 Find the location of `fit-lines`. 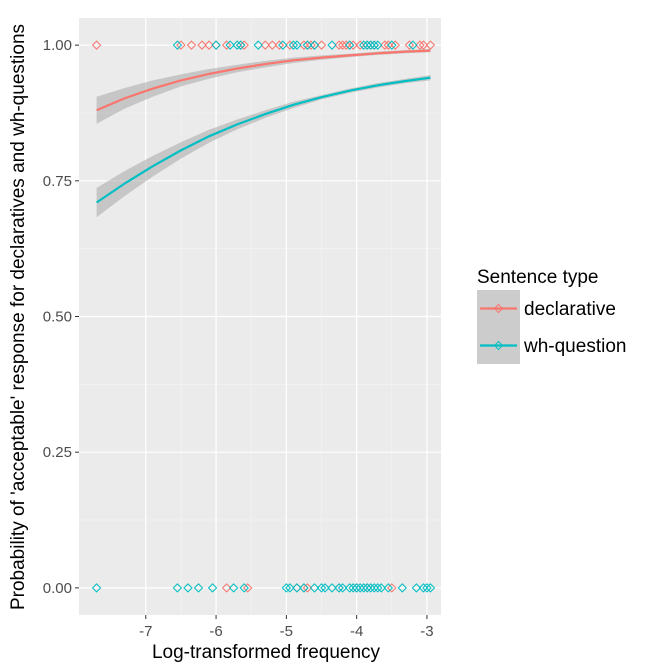

fit-lines is located at coordinates (263, 126).